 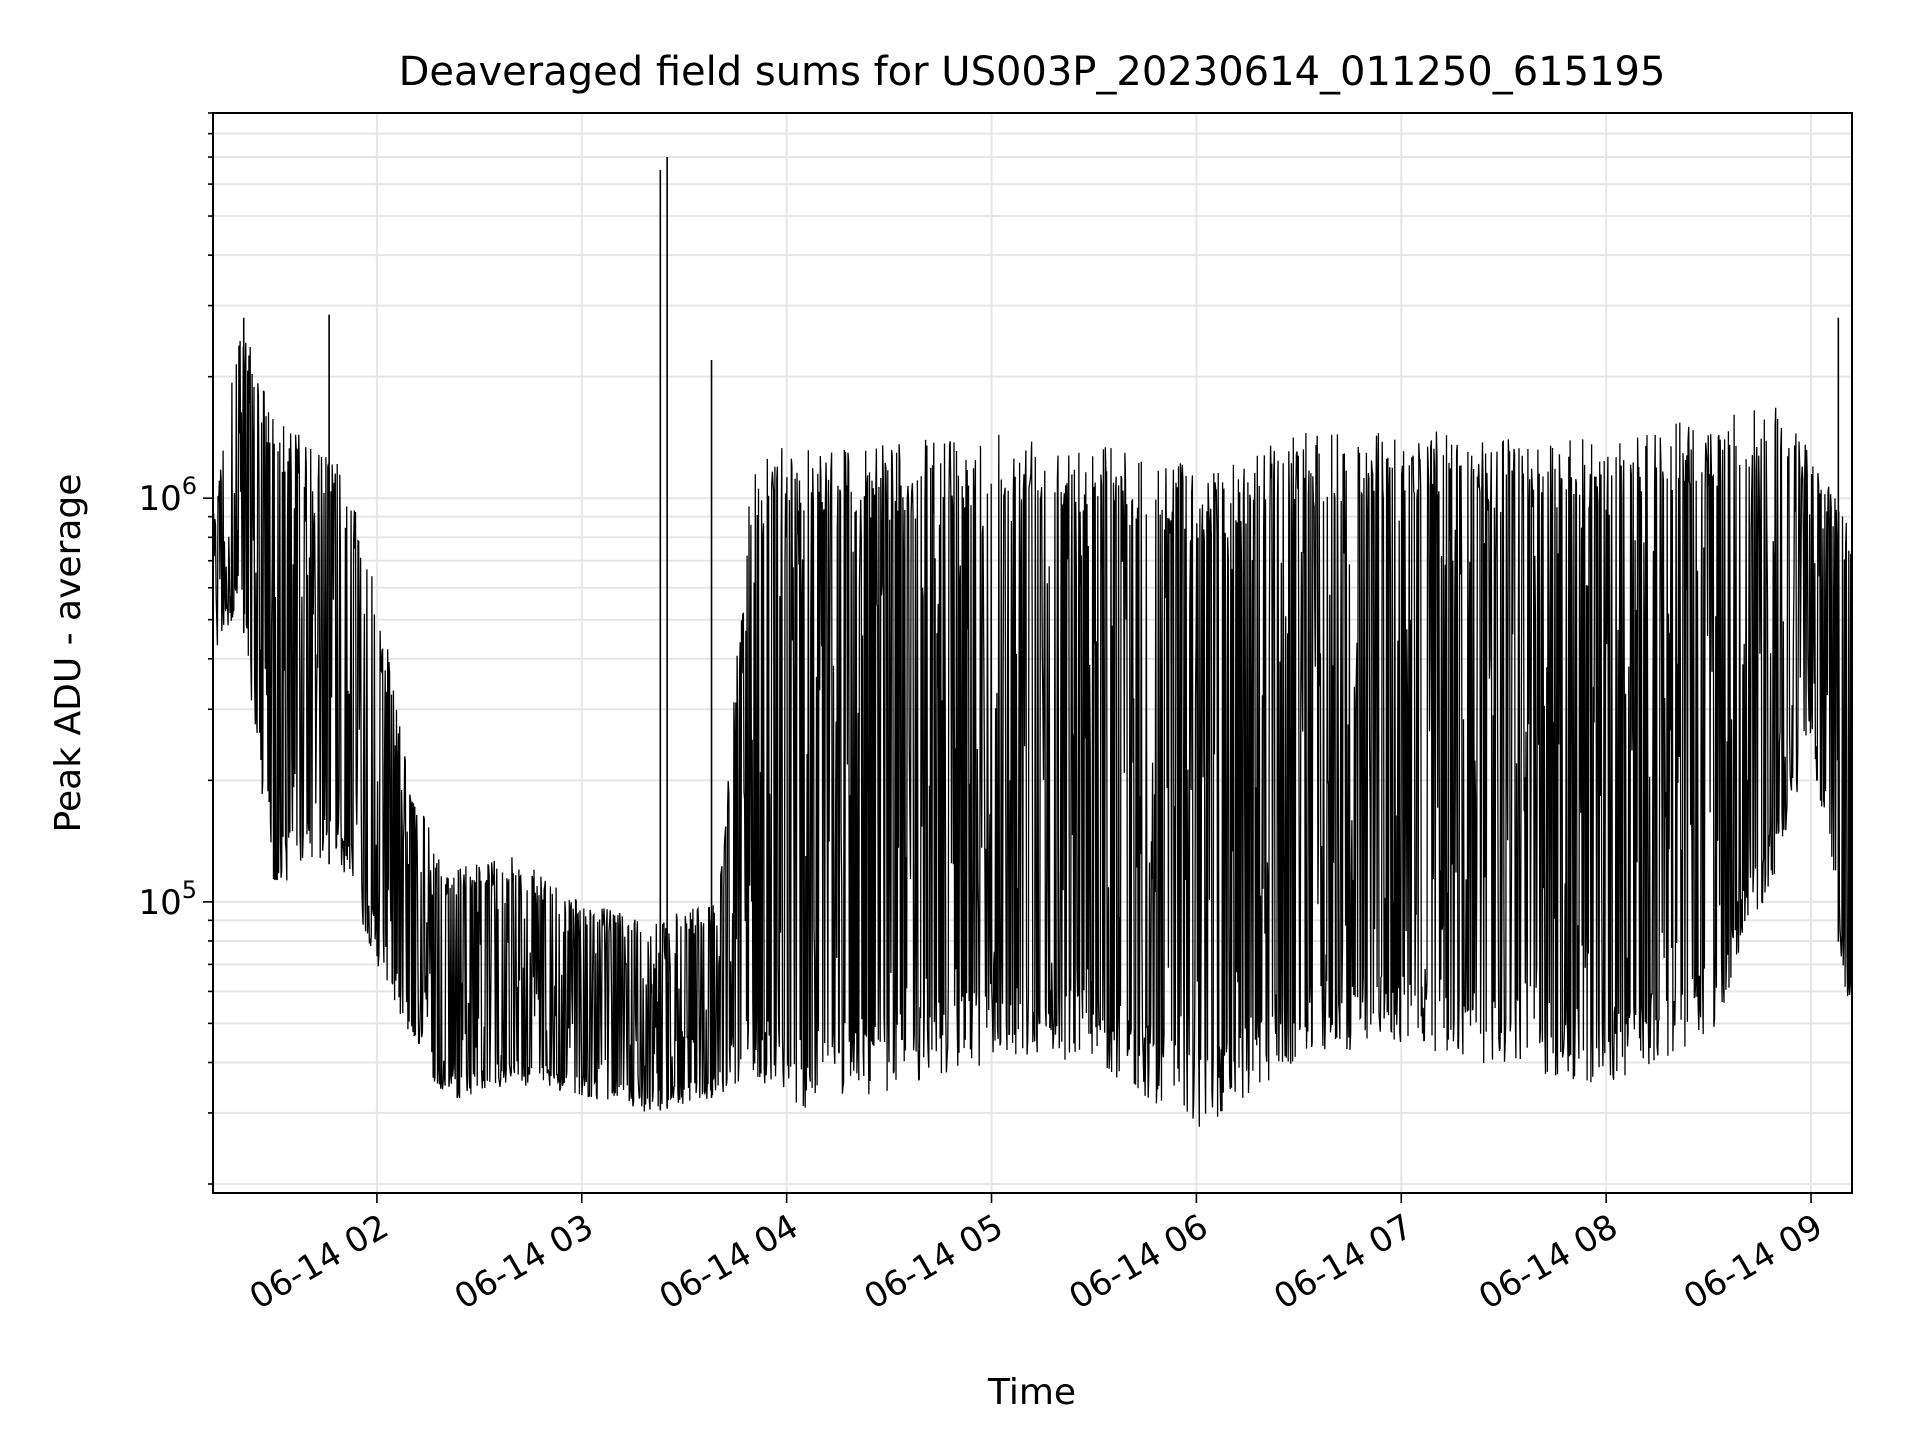 I want to click on x-axis-label: Time, so click(x=1031, y=1392).